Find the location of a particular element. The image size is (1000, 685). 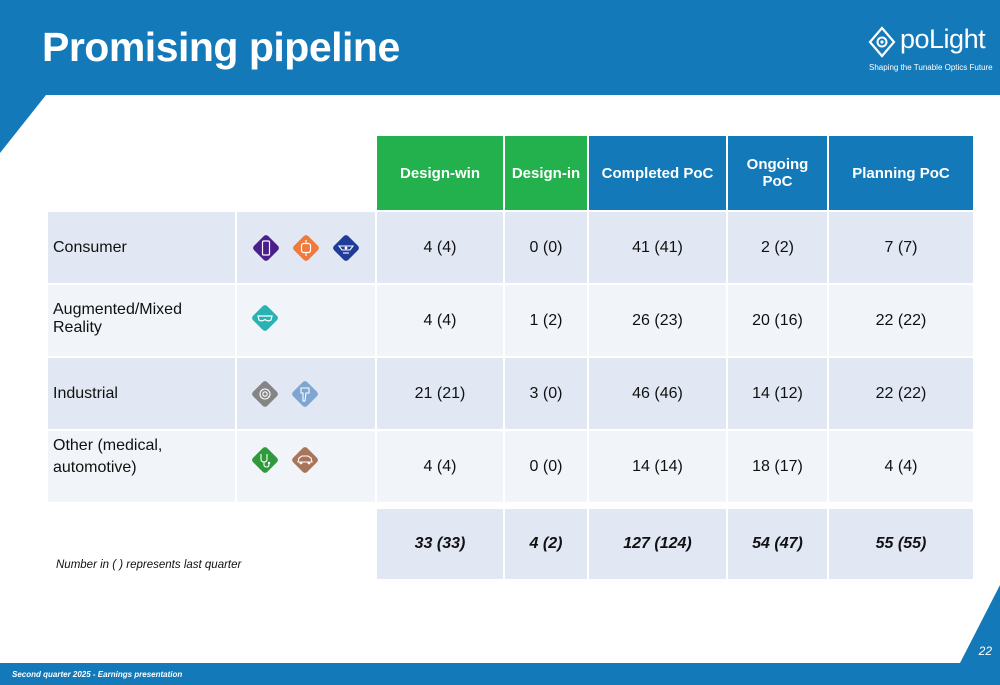

value-planning-poc: 7 (7) is located at coordinates (901, 247).